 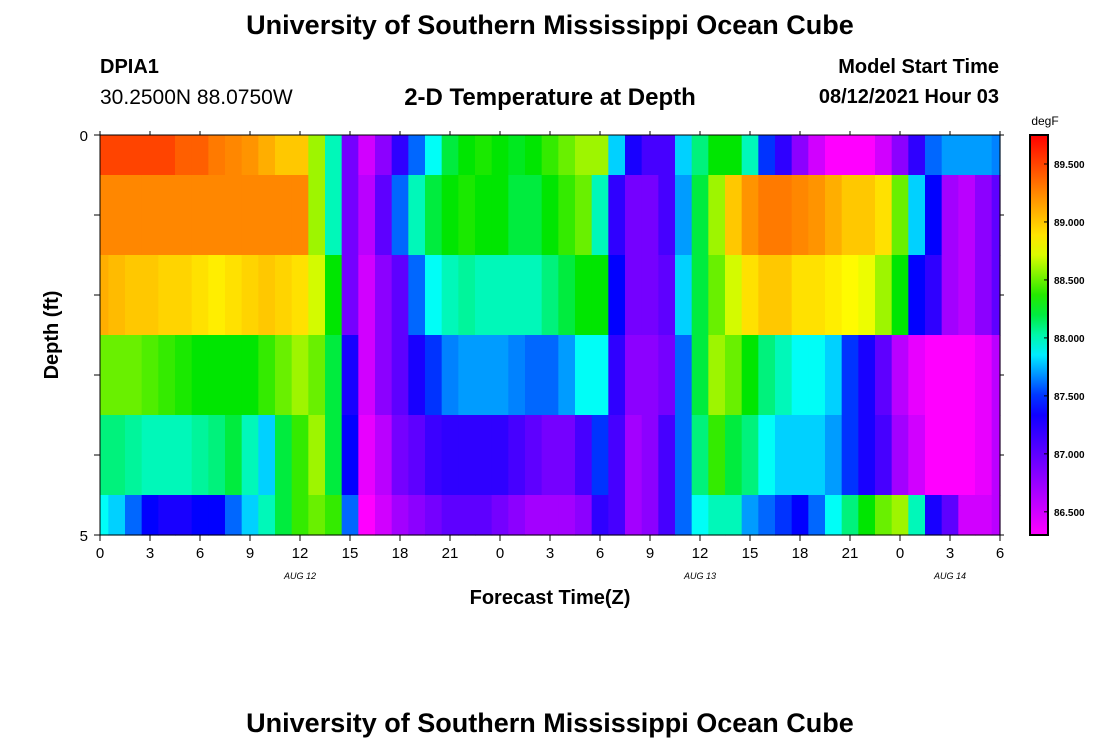 What do you see at coordinates (350, 553) in the screenshot?
I see `x-tick-label: 15` at bounding box center [350, 553].